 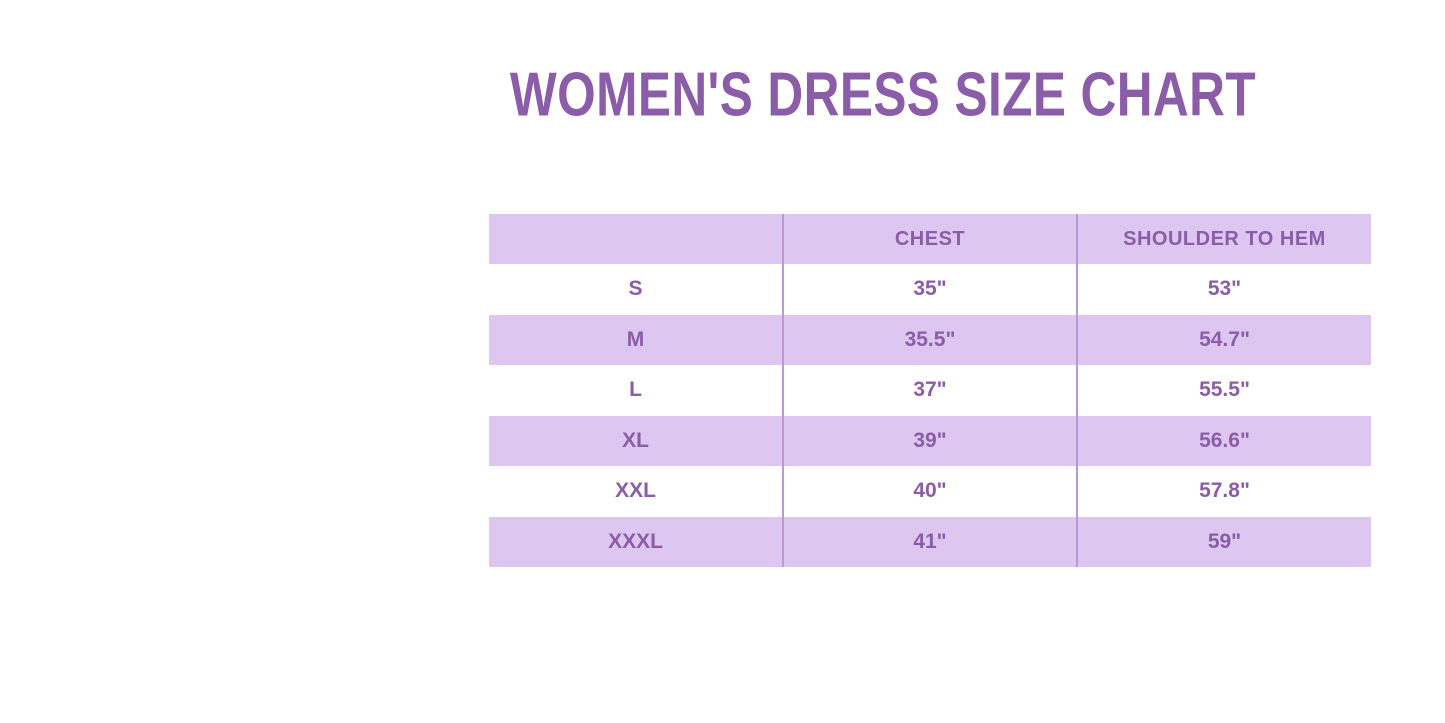 I want to click on table-row: XXXL 41" 59", so click(x=930, y=541).